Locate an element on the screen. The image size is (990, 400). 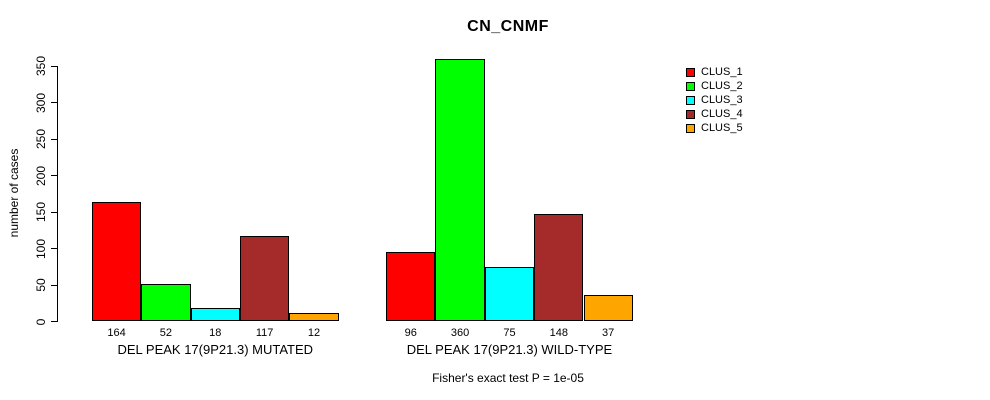
y-axis-label: number of cases is located at coordinates (14, 193).